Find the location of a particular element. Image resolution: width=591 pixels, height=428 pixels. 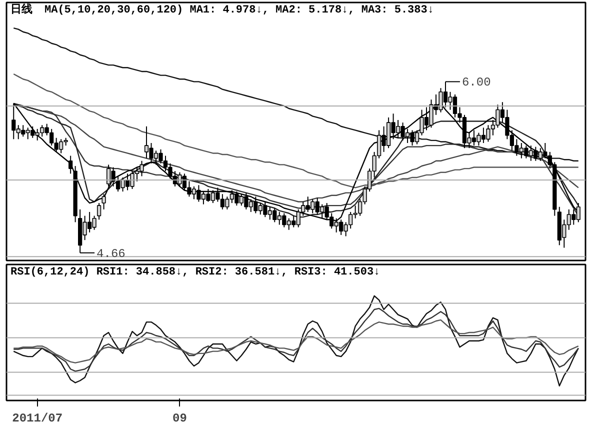

annotation: 6.00 is located at coordinates (476, 83).